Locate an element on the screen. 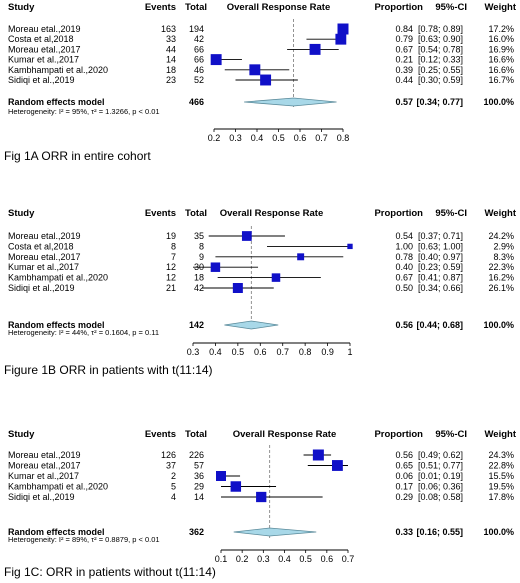 The image size is (520, 583). study-events: 8 is located at coordinates (173, 246).